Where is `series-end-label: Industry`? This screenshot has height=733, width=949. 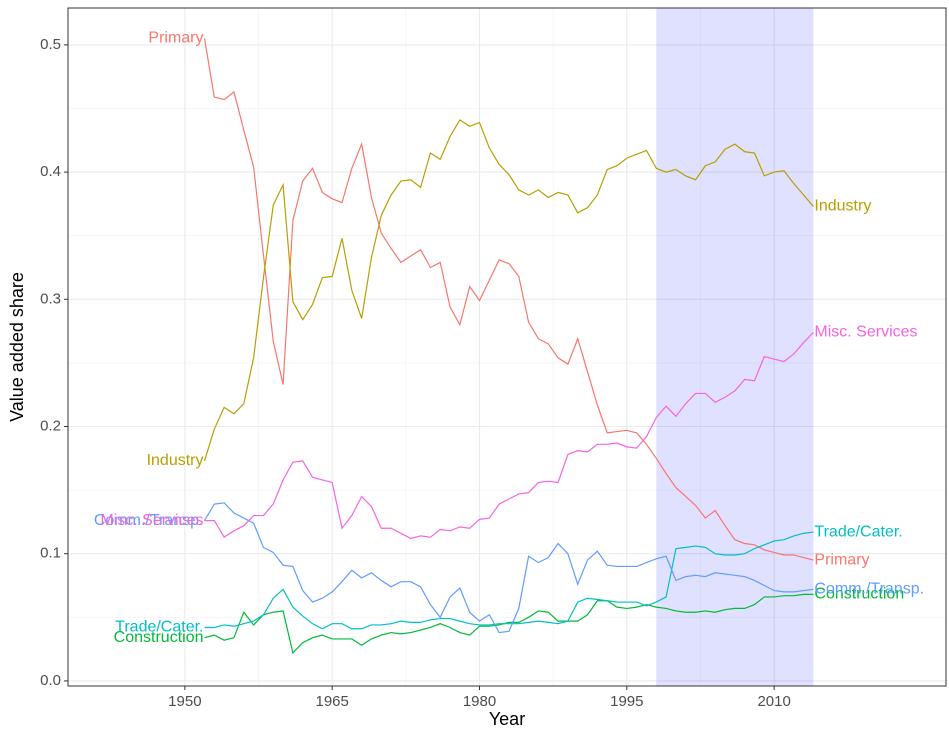 series-end-label: Industry is located at coordinates (842, 206).